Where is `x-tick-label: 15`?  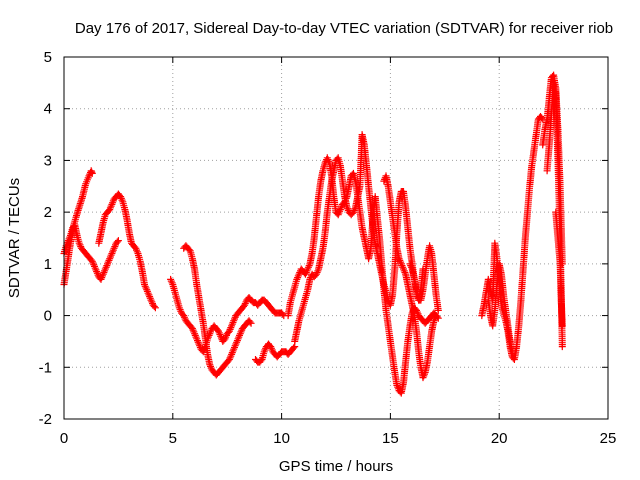
x-tick-label: 15 is located at coordinates (390, 438).